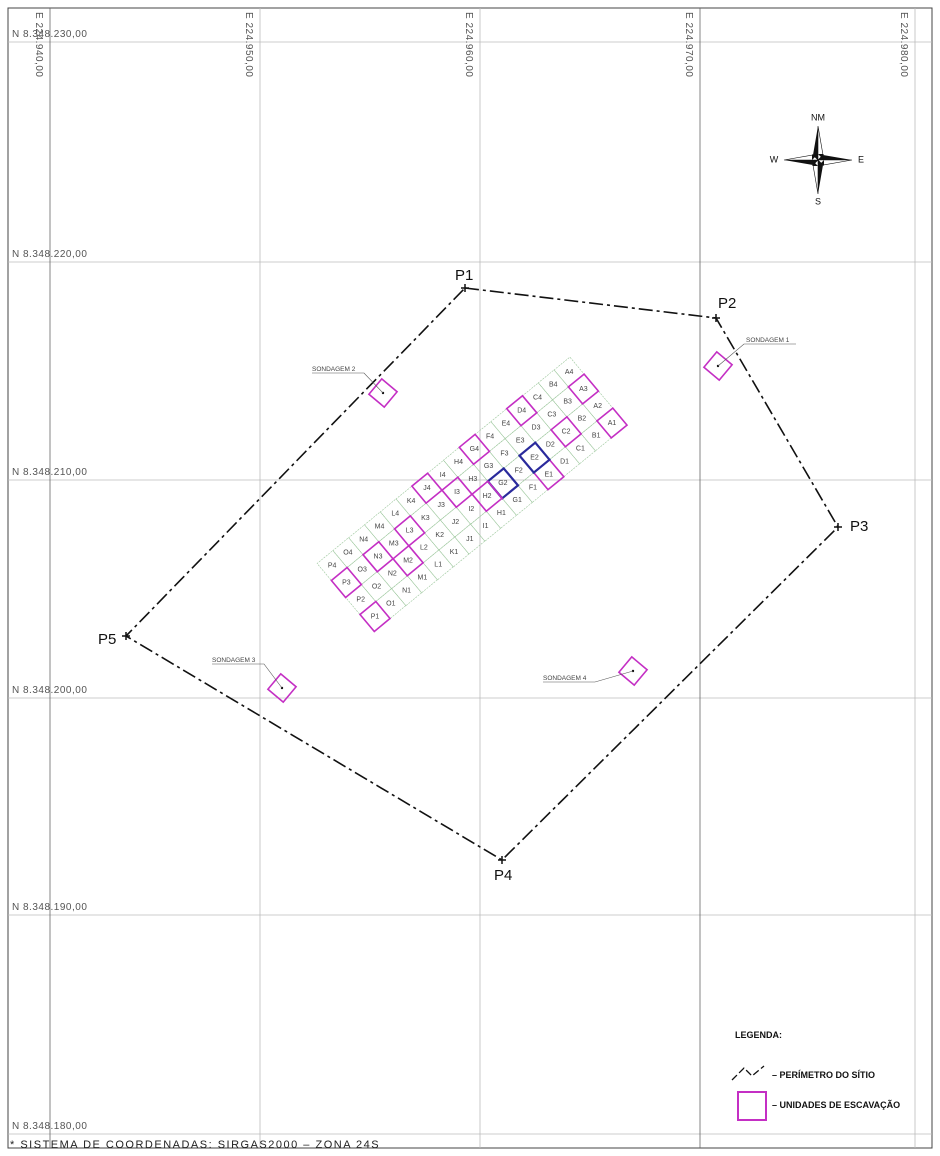  Describe the element at coordinates (443, 475) in the screenshot. I see `unit-label: I4` at that location.